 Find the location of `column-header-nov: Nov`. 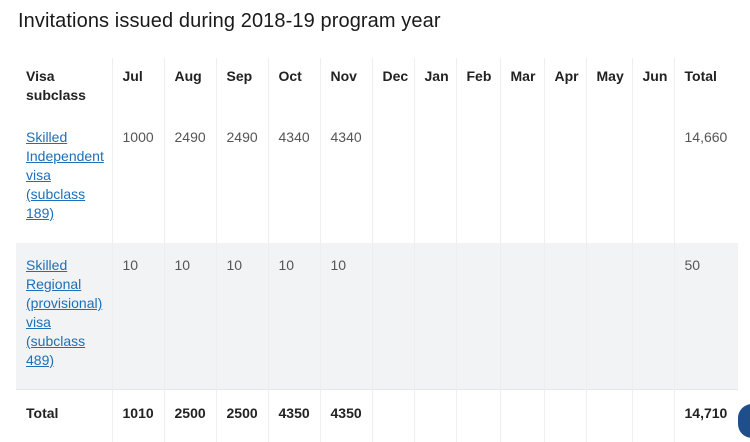

column-header-nov: Nov is located at coordinates (346, 86).